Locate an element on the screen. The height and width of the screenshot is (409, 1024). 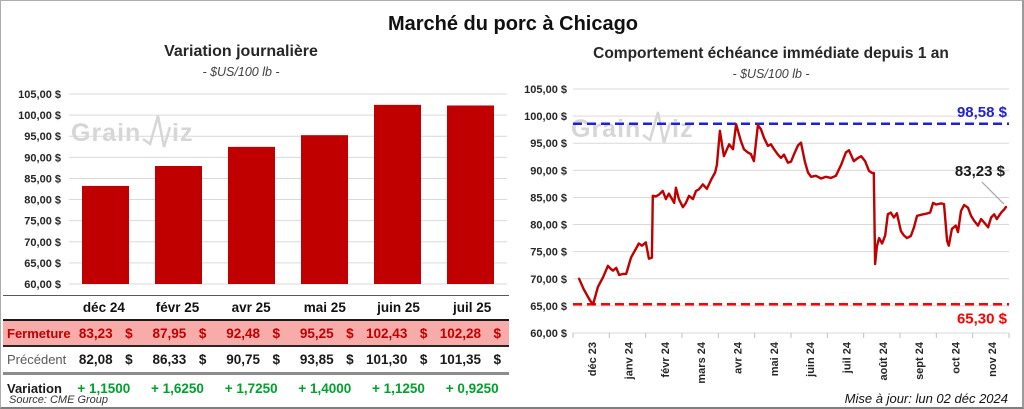
x-axis-tick-label: mai 24 is located at coordinates (775, 358).